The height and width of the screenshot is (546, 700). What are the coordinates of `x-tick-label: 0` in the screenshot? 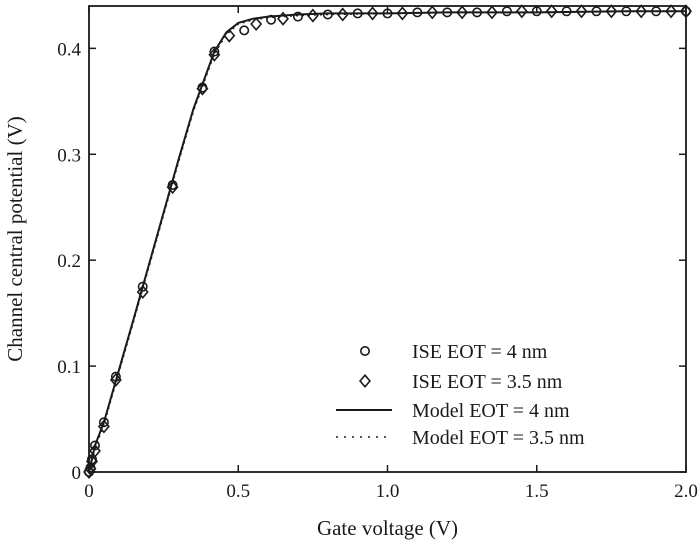 It's located at (89, 491).